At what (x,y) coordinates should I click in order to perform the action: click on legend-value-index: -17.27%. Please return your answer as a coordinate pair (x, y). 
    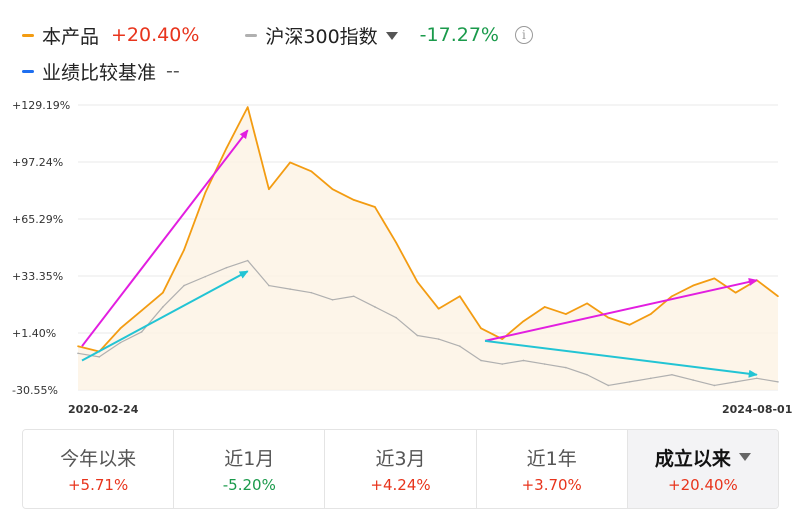
    Looking at the image, I should click on (459, 35).